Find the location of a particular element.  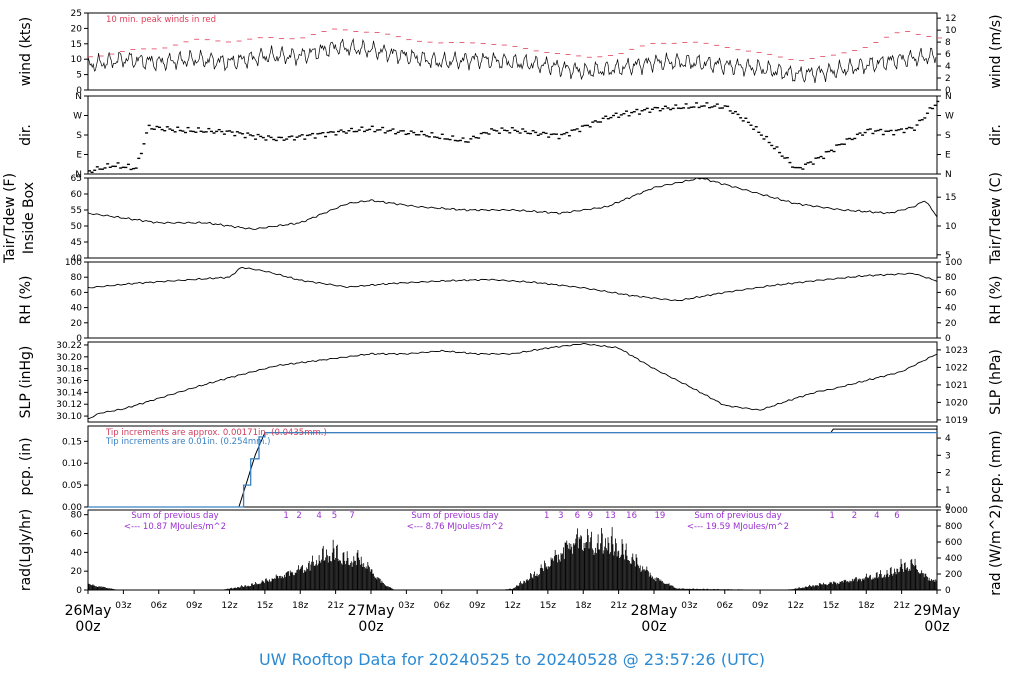

y-axis-label-right: wind (m/s) is located at coordinates (996, 51).